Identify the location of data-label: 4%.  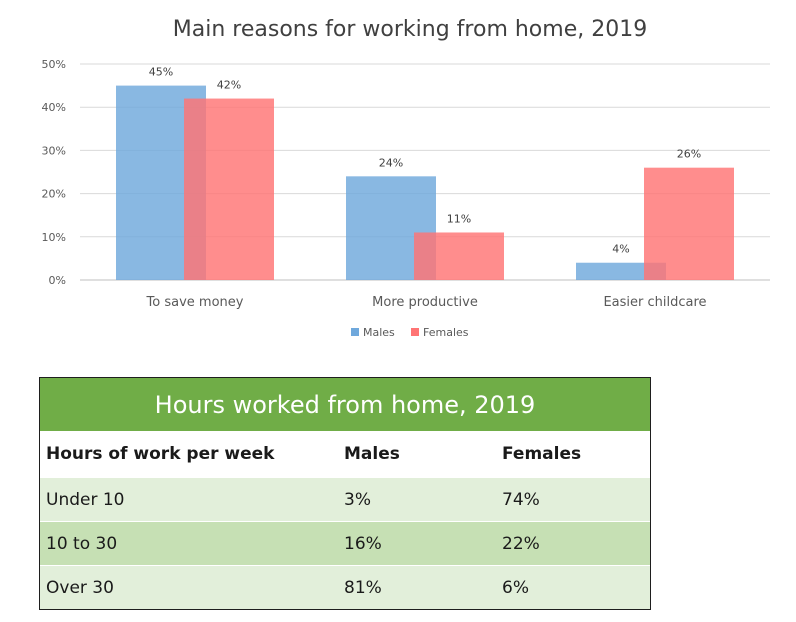
(620, 249).